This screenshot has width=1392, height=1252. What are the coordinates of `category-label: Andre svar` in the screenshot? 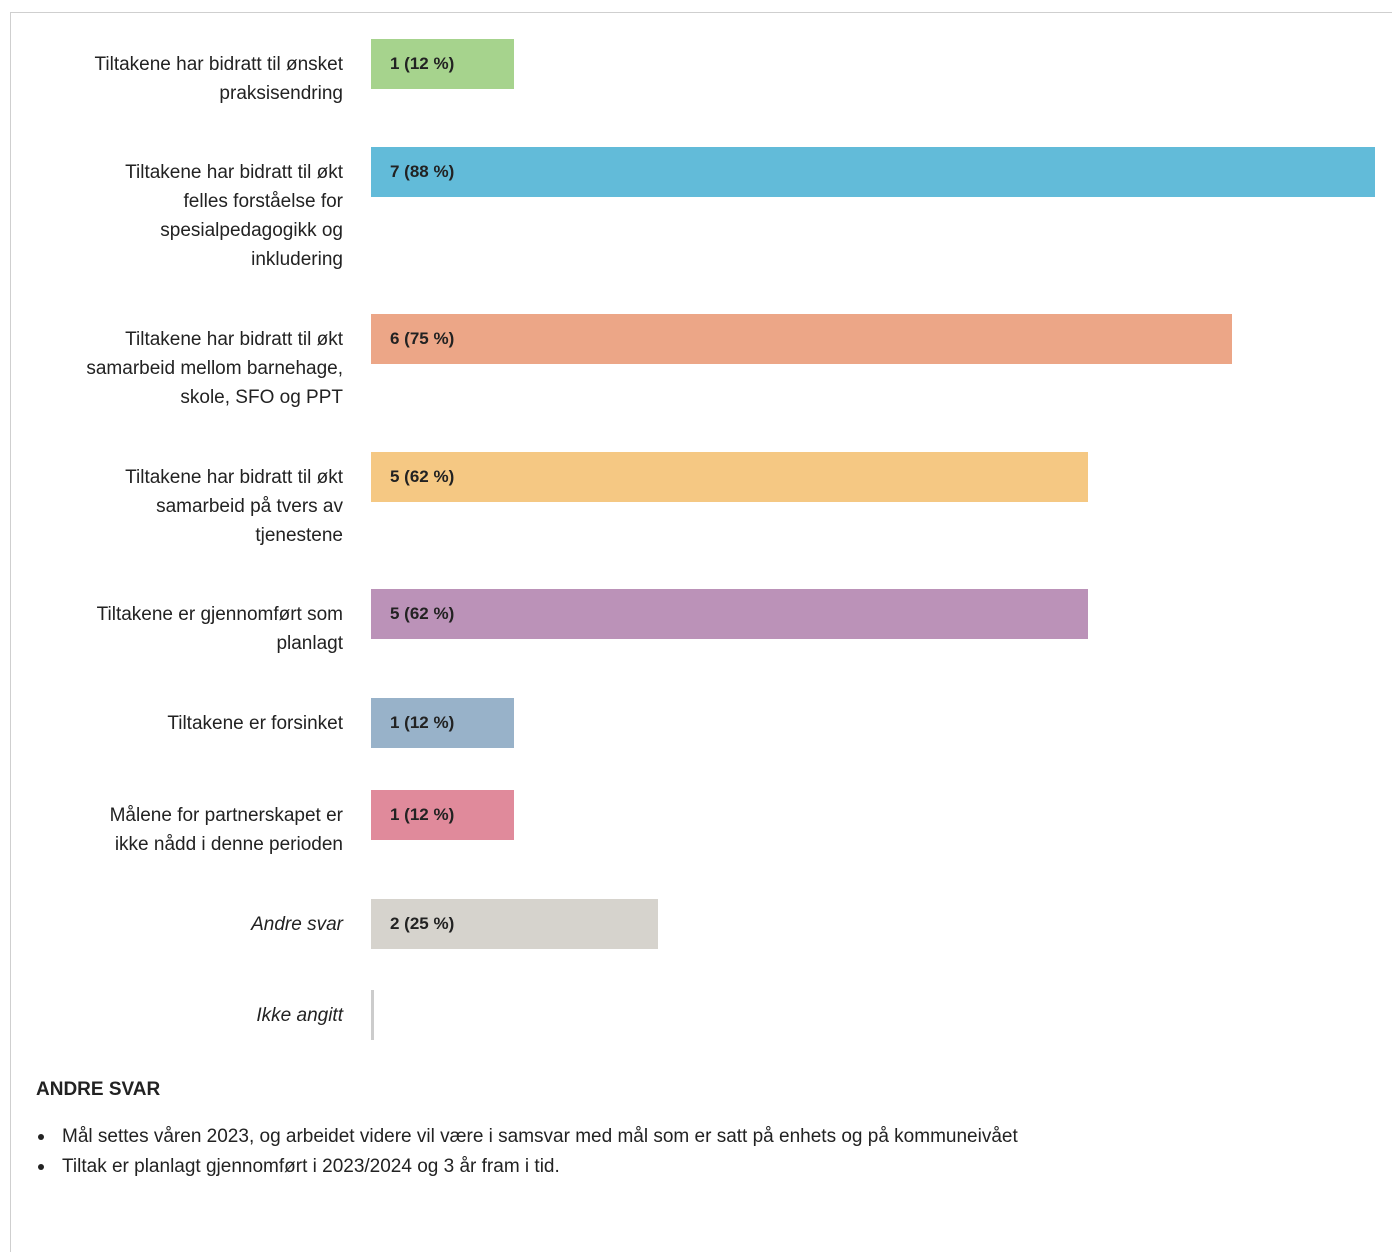 It's located at (297, 924).